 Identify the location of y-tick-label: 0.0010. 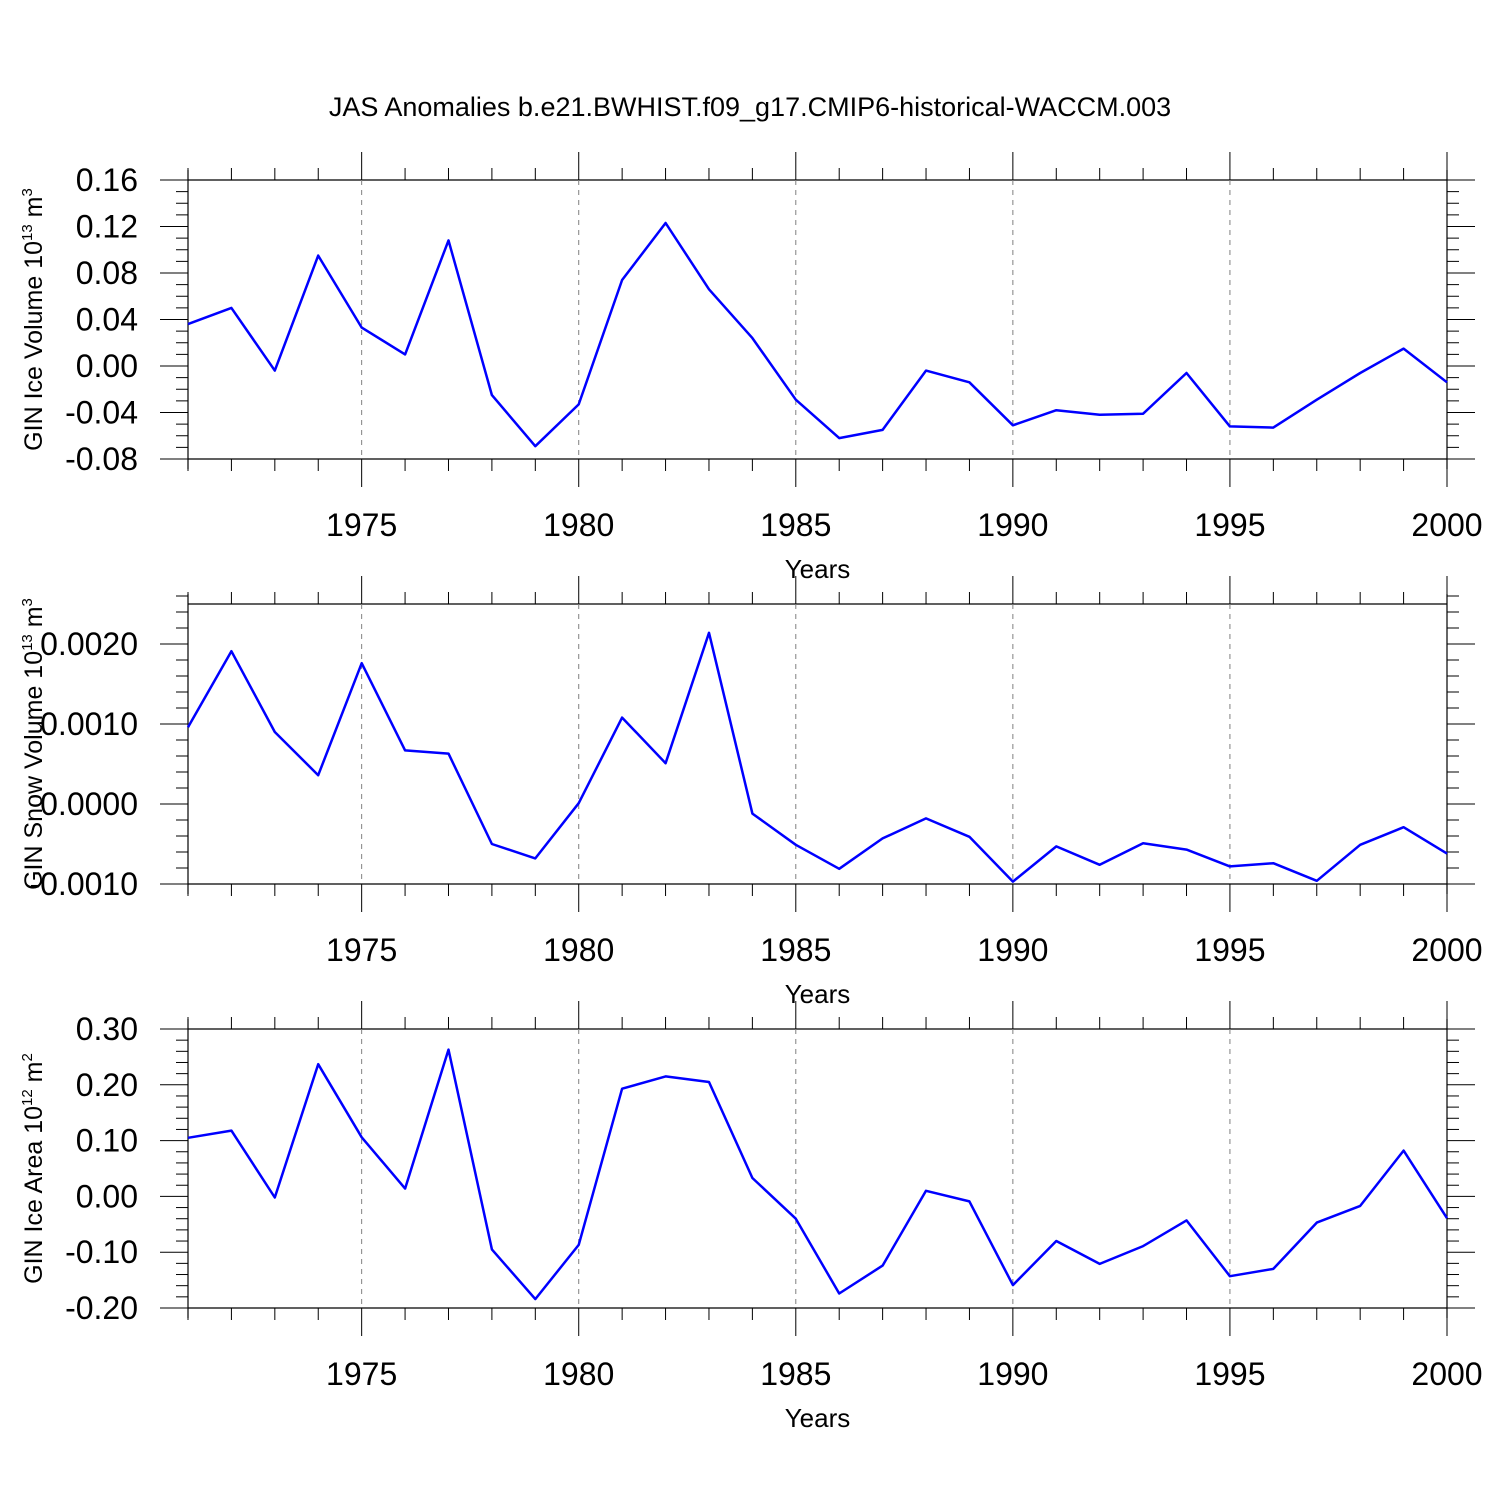
(89, 724).